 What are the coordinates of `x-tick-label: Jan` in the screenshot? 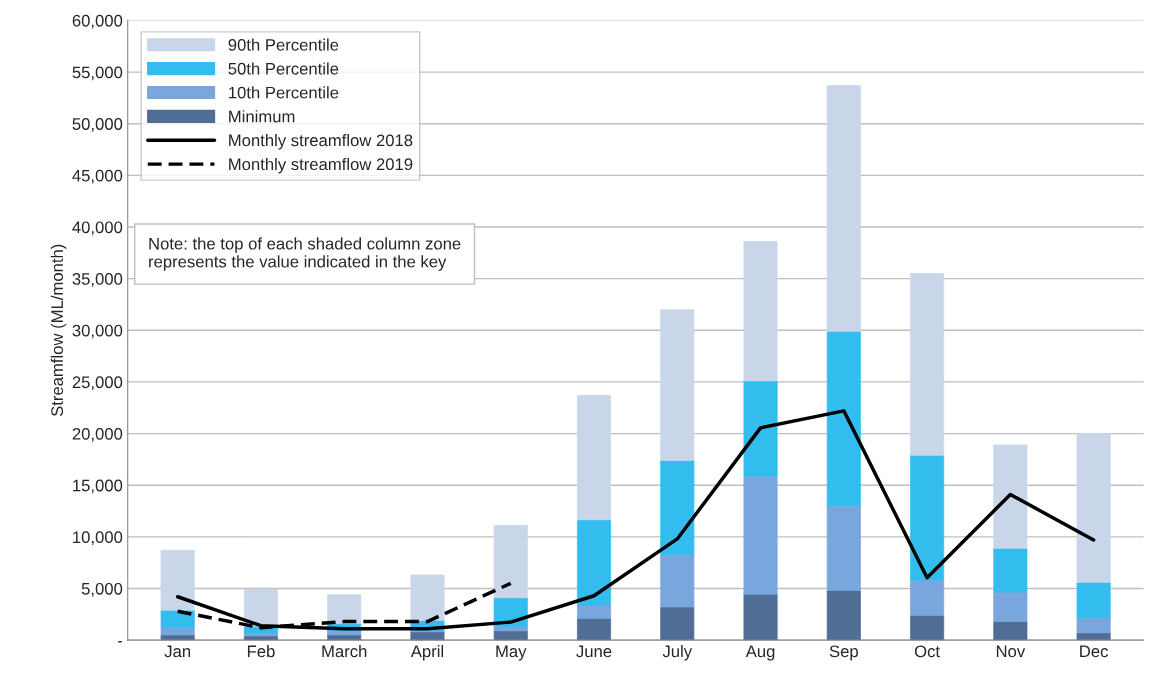 It's located at (177, 651).